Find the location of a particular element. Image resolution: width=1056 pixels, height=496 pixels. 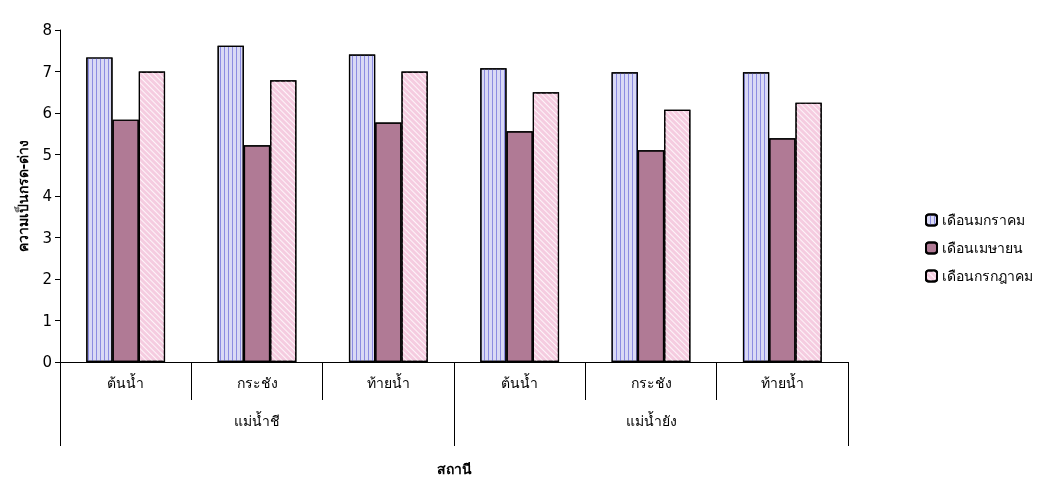

y-tick-label: 4 is located at coordinates (47, 196).